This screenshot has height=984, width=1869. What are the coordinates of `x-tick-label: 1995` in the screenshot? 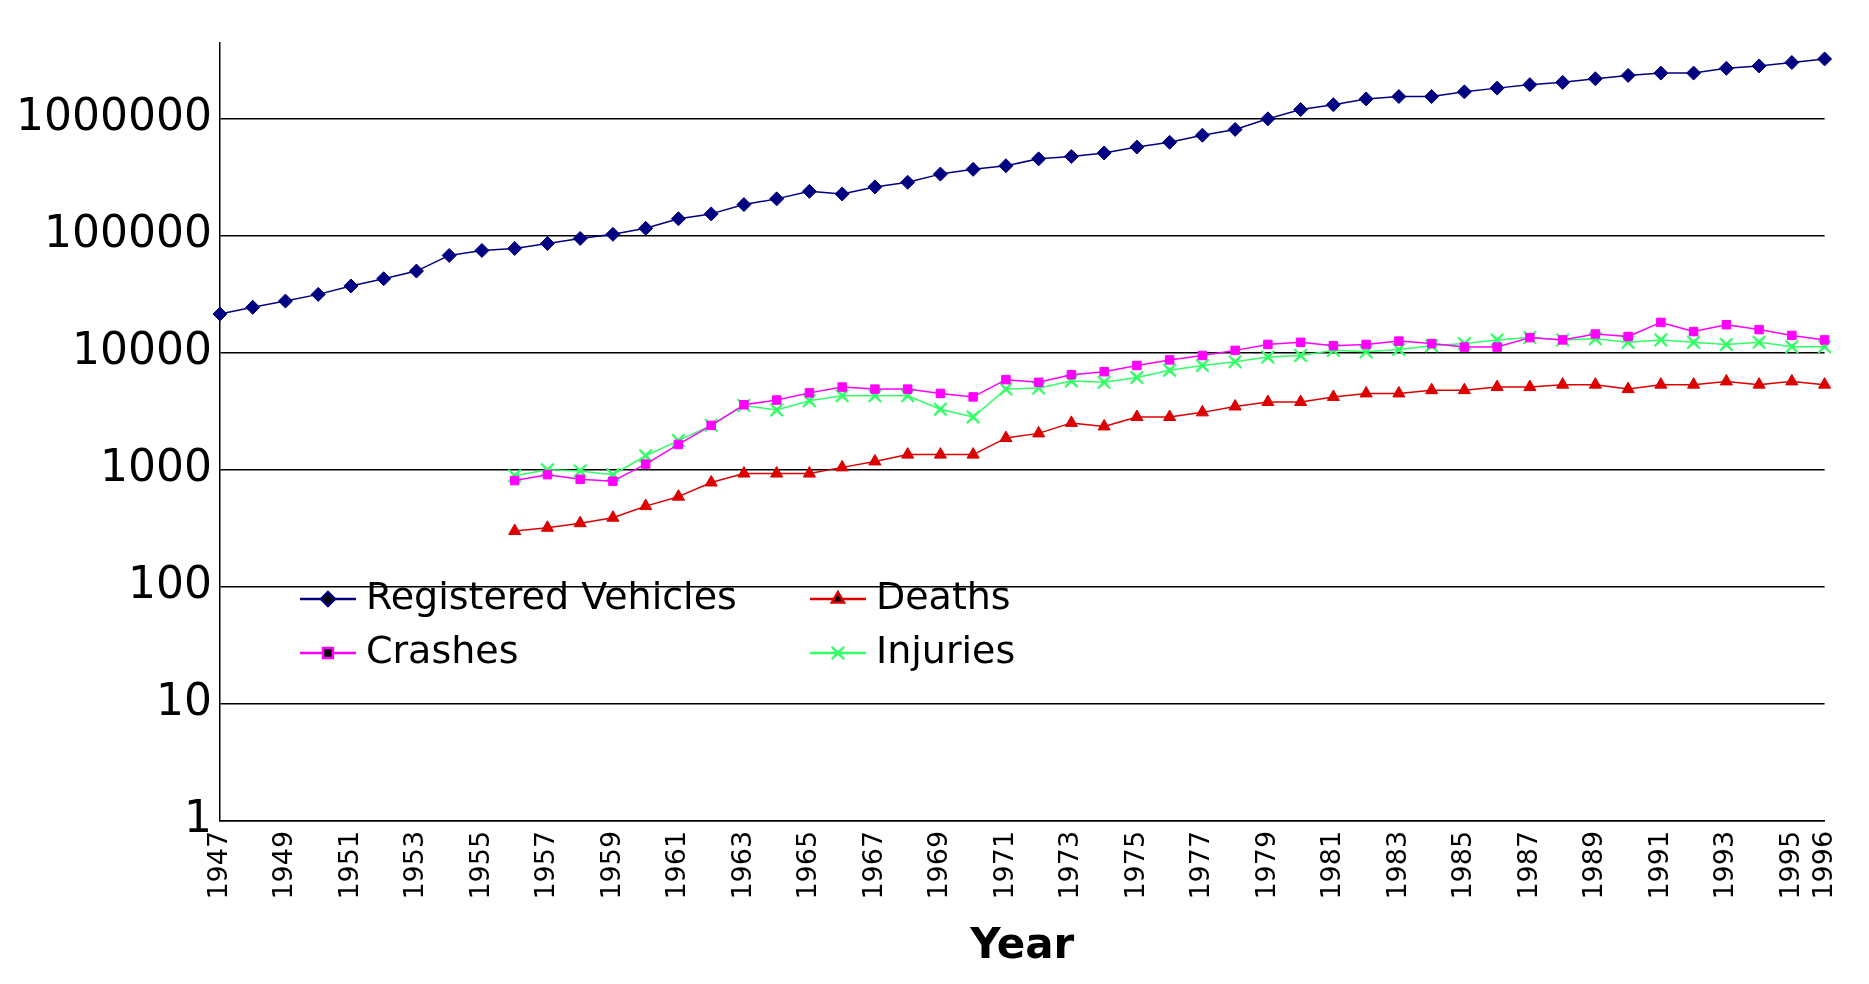 It's located at (1789, 865).